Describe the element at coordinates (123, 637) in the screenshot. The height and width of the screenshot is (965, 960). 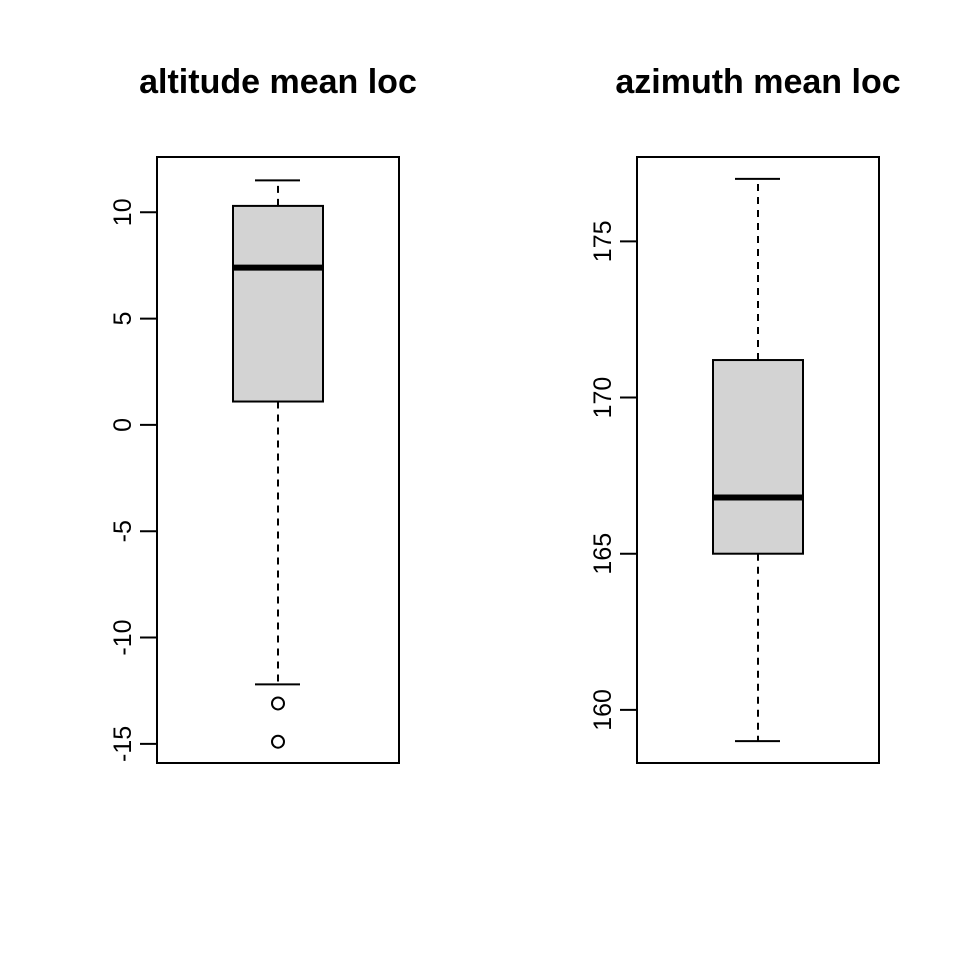
I see `y-tick-label: -10` at that location.